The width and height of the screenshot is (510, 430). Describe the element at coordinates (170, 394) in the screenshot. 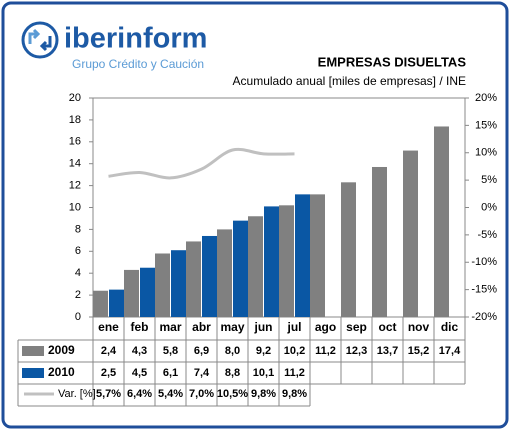

I see `table-value: 5,4%` at that location.